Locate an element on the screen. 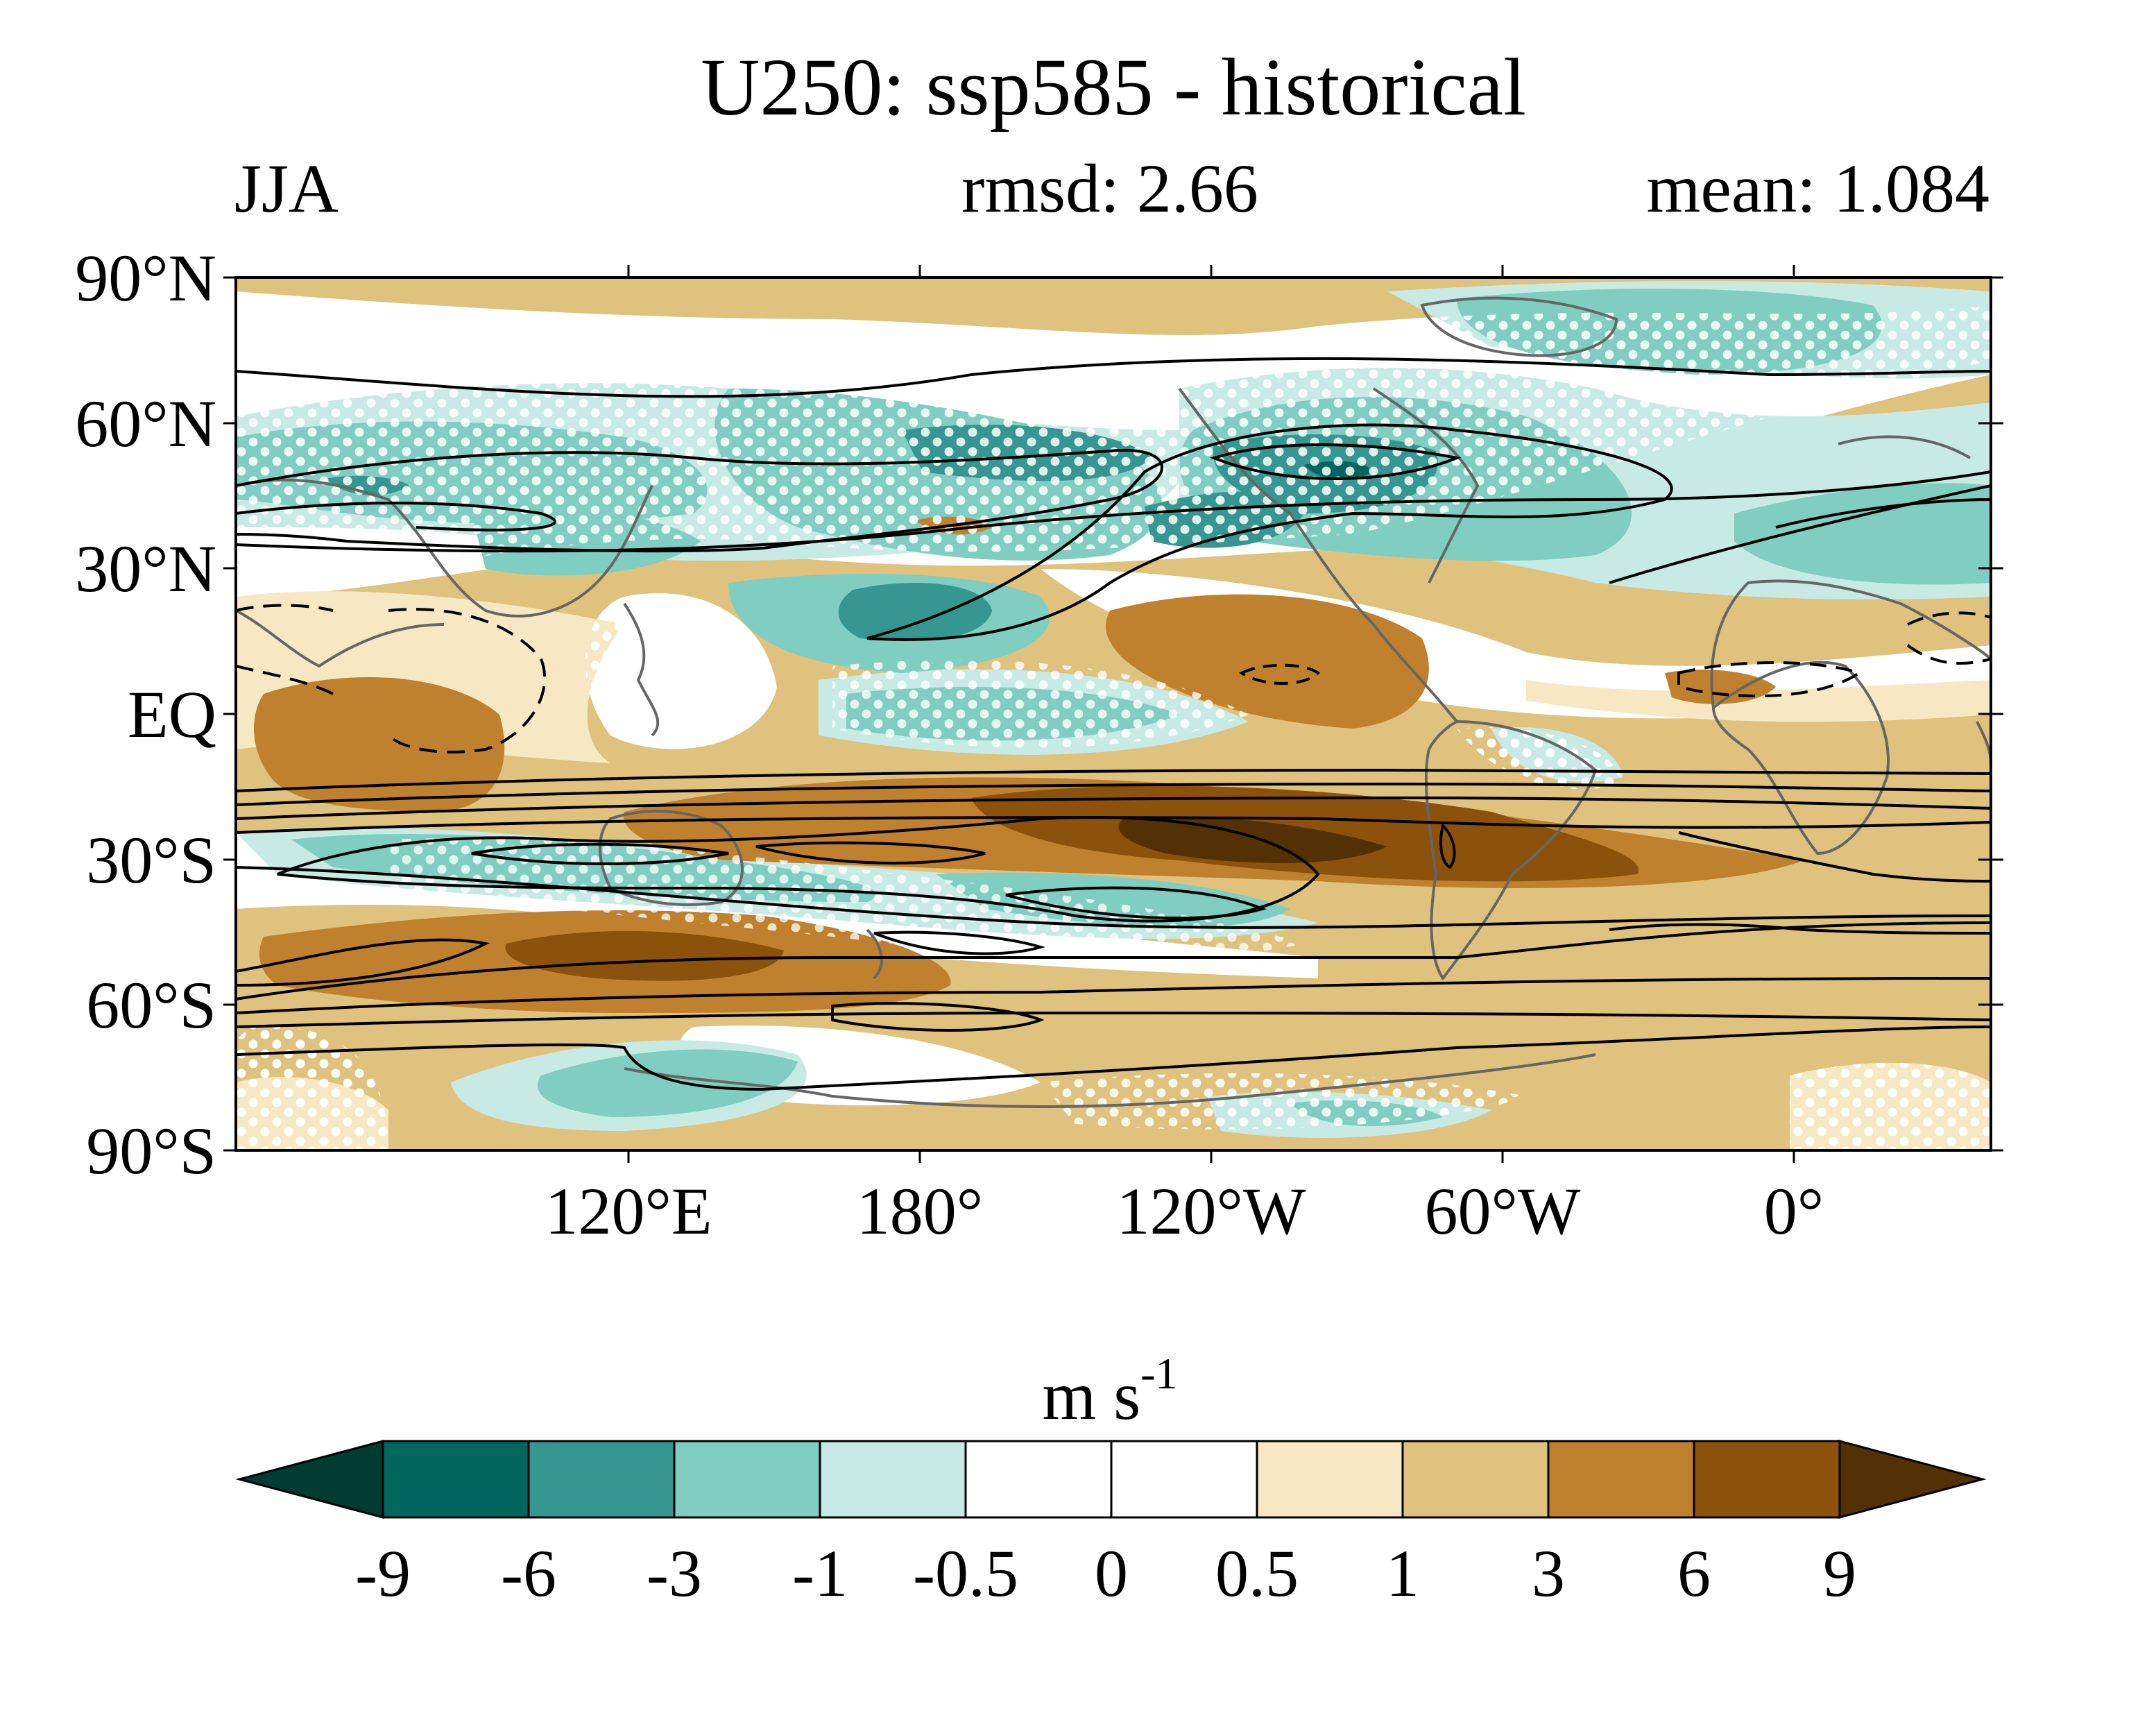 This screenshot has width=2156, height=1720. figure-title: U250: ssp585 - historical is located at coordinates (1113, 87).